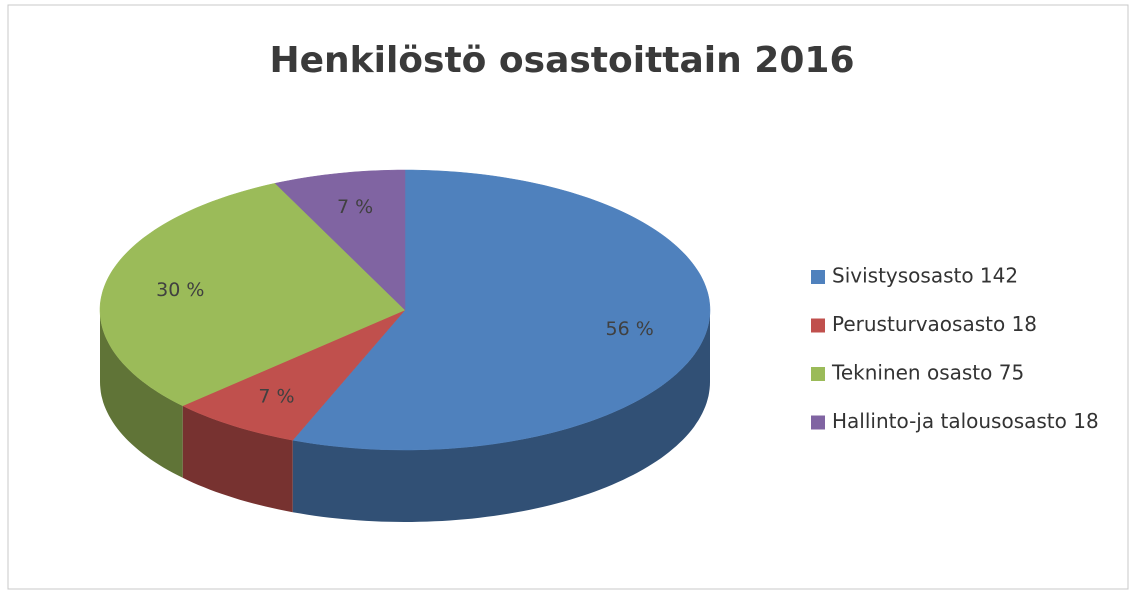 The width and height of the screenshot is (1132, 593). Describe the element at coordinates (180, 290) in the screenshot. I see `data-label: 30 %` at that location.